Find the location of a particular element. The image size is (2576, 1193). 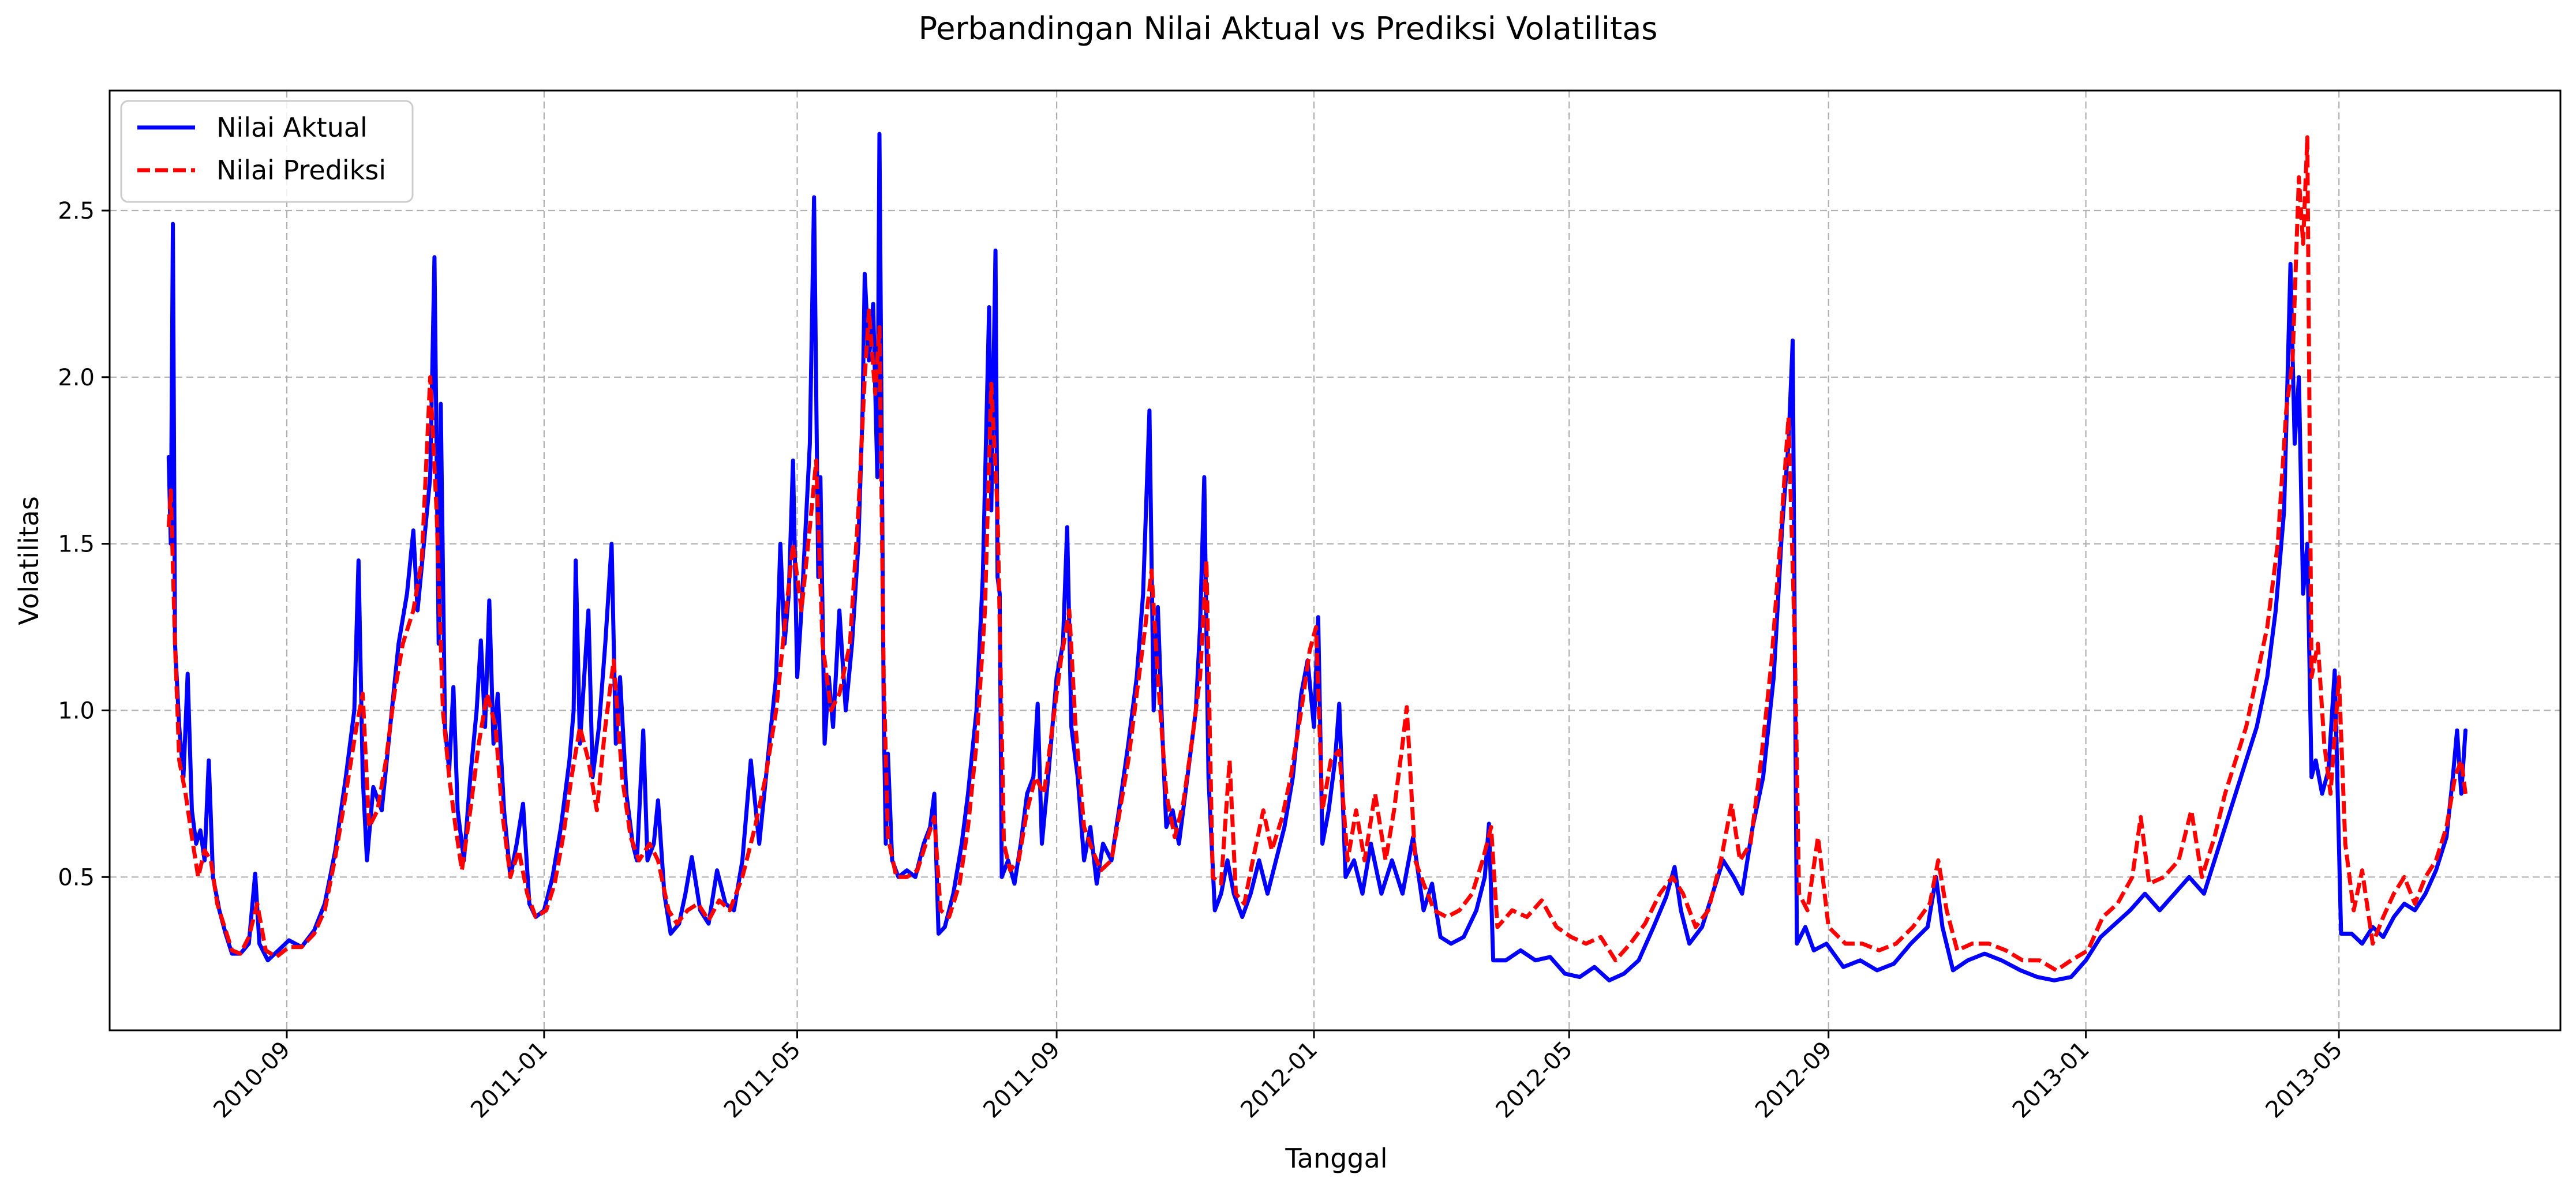

y-tick-label: 2.5 is located at coordinates (76, 211).